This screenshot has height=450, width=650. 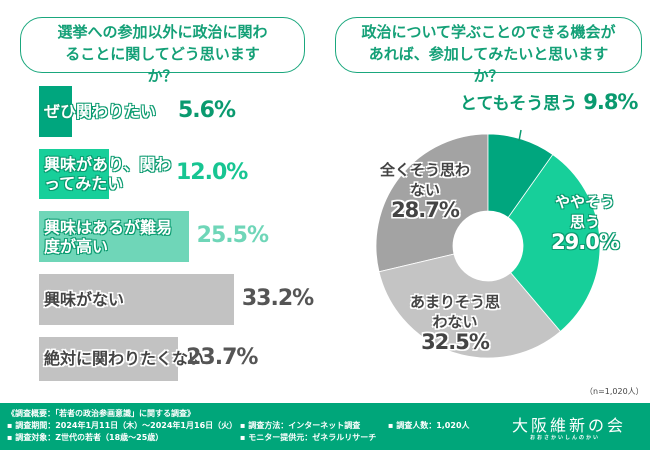 I want to click on label-text: あまりそう思わない, so click(x=454, y=312).